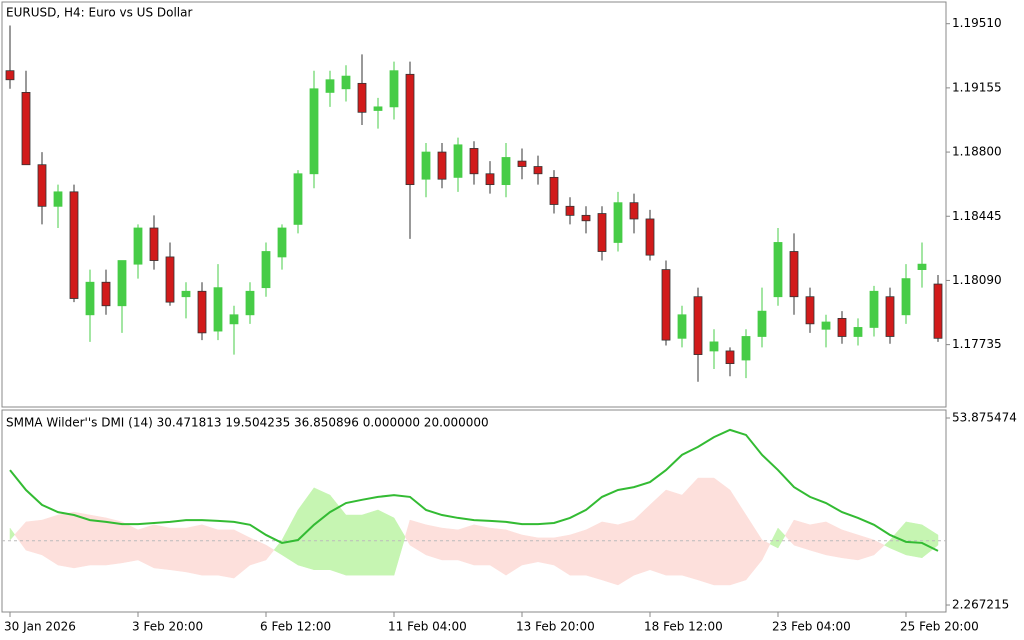 The height and width of the screenshot is (640, 1024). Describe the element at coordinates (977, 280) in the screenshot. I see `y-tick-label: 1.18090` at that location.